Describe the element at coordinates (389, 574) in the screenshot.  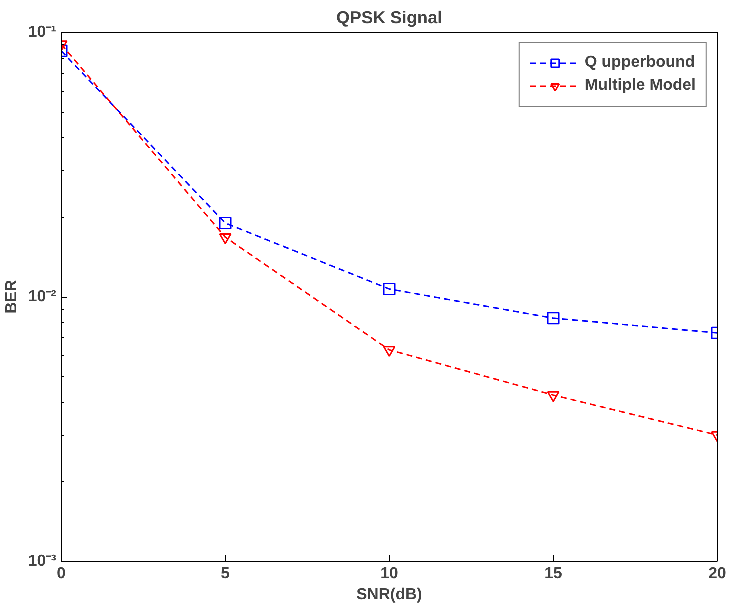
I see `x-tick-label: 10` at that location.